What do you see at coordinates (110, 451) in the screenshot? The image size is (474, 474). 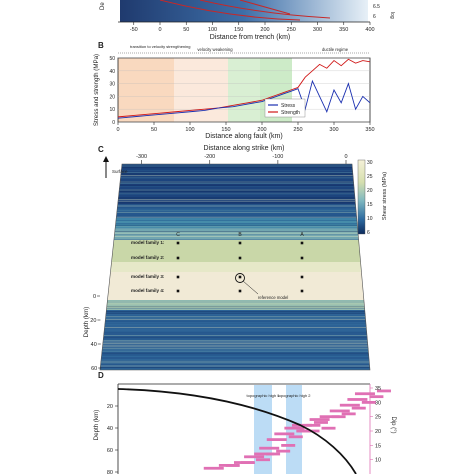 I see `panel-d-ytick-label: 60` at bounding box center [110, 451].